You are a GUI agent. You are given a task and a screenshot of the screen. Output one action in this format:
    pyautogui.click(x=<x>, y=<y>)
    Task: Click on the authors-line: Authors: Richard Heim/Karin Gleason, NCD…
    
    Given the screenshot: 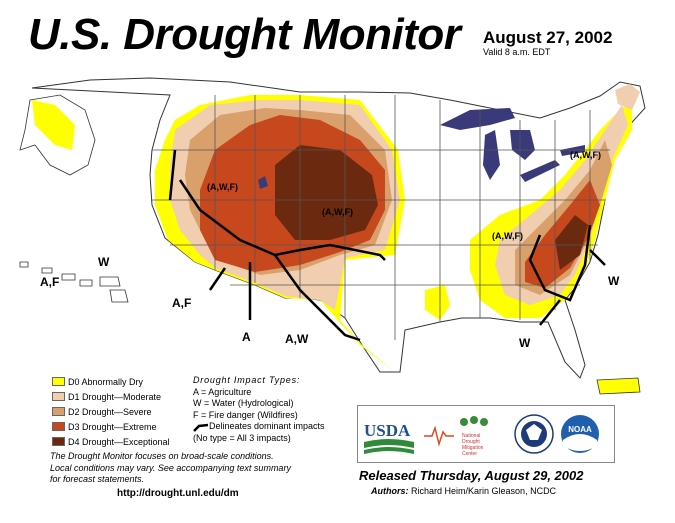 What is the action you would take?
    pyautogui.click(x=463, y=491)
    